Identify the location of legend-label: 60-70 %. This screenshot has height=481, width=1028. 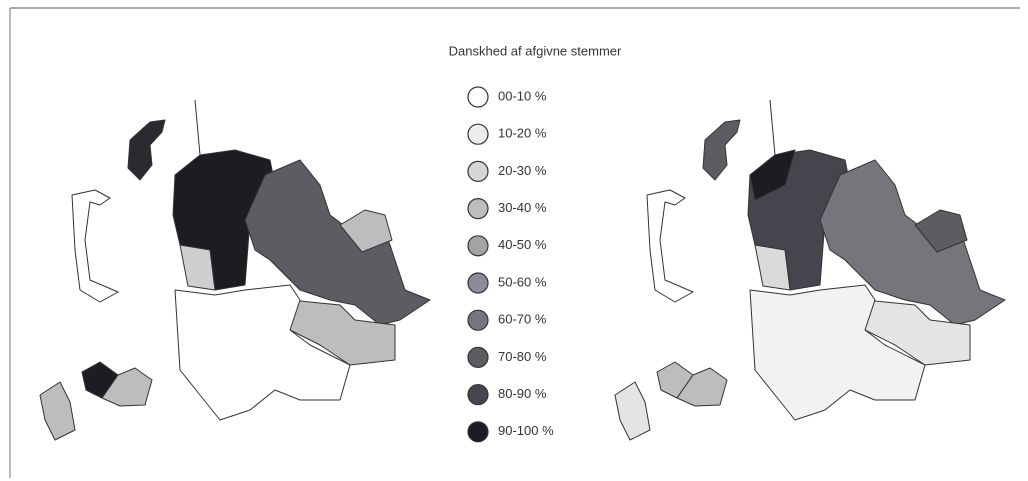
(522, 319).